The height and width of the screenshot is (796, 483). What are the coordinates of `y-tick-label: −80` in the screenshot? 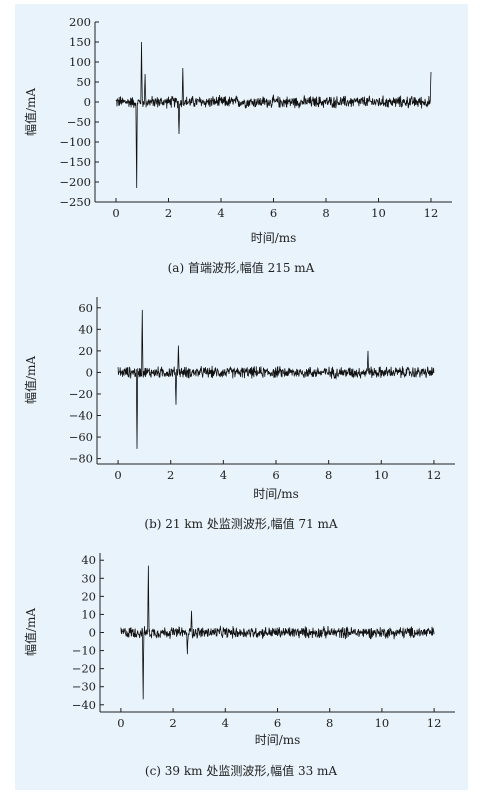 It's located at (81, 459).